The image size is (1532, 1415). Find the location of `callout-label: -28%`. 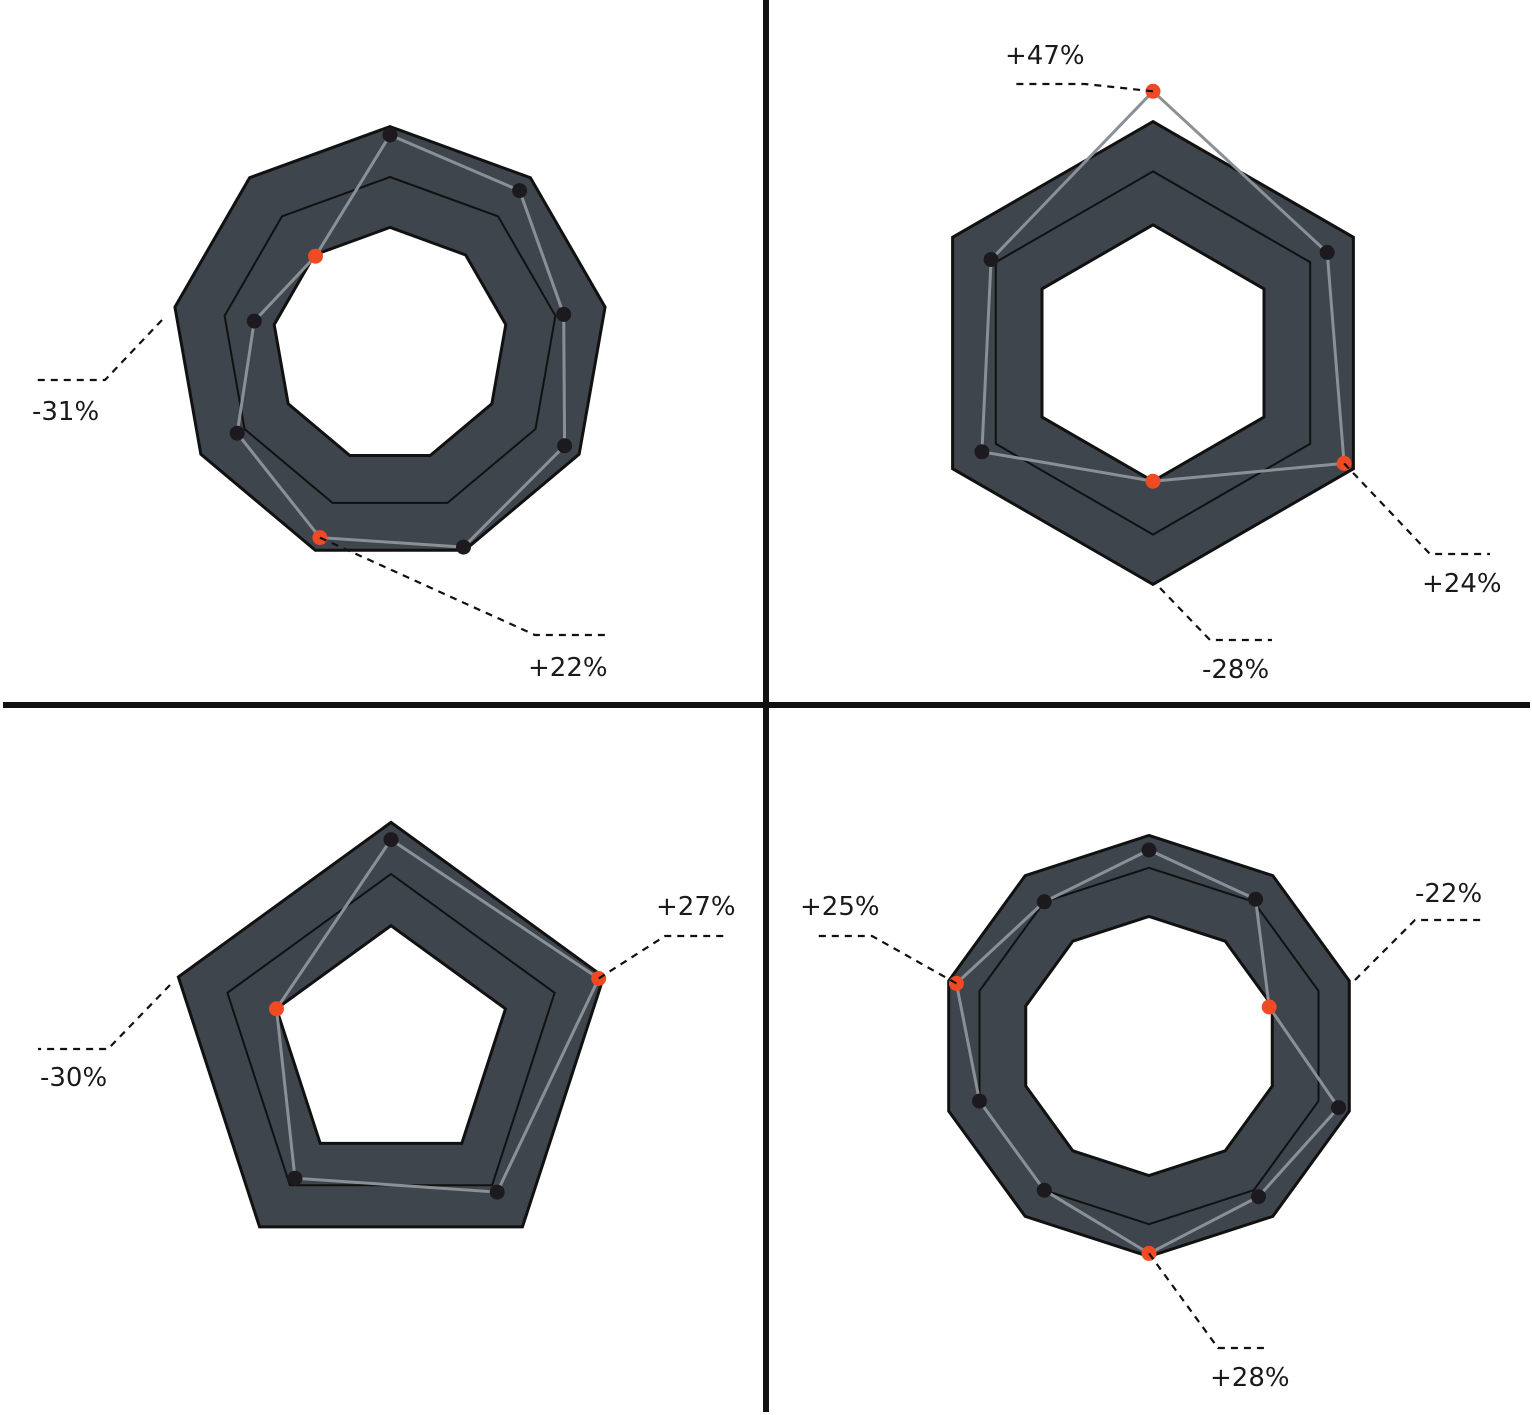

callout-label: -28% is located at coordinates (1235, 670).